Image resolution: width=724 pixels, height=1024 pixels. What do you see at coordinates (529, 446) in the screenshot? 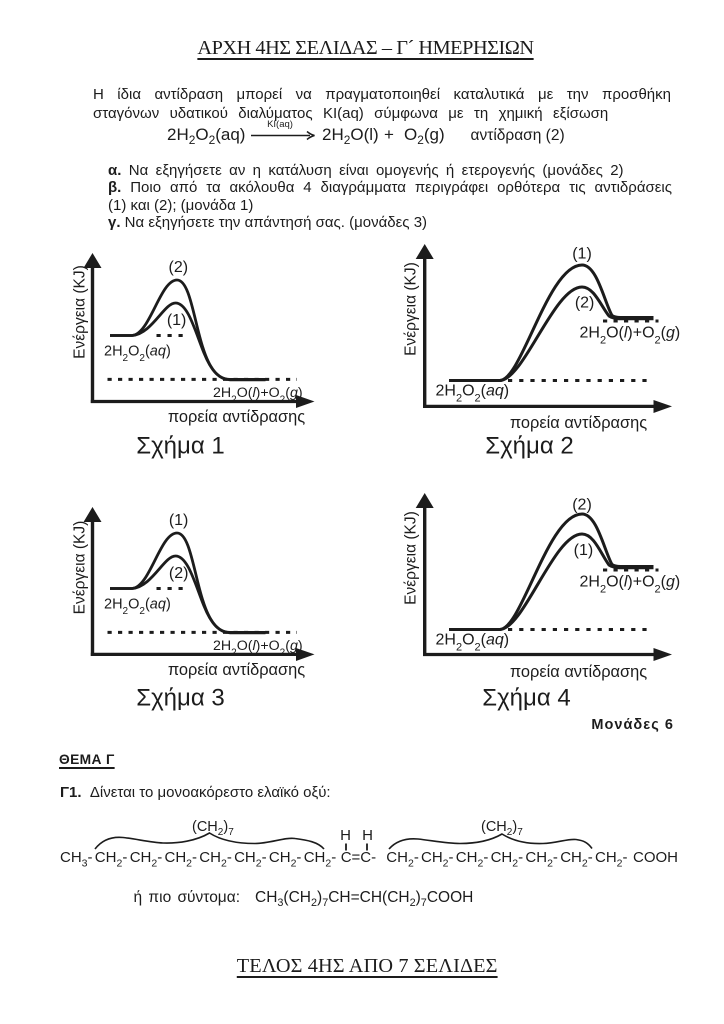
I see `svg-text: Σχήμα 2` at bounding box center [529, 446].